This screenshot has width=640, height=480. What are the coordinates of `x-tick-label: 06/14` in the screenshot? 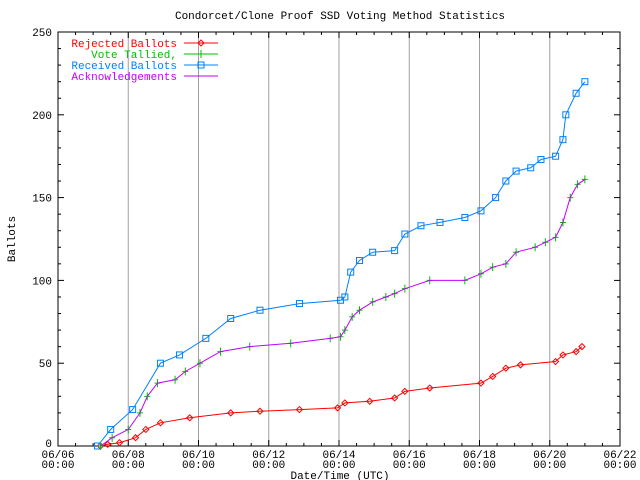 It's located at (338, 456).